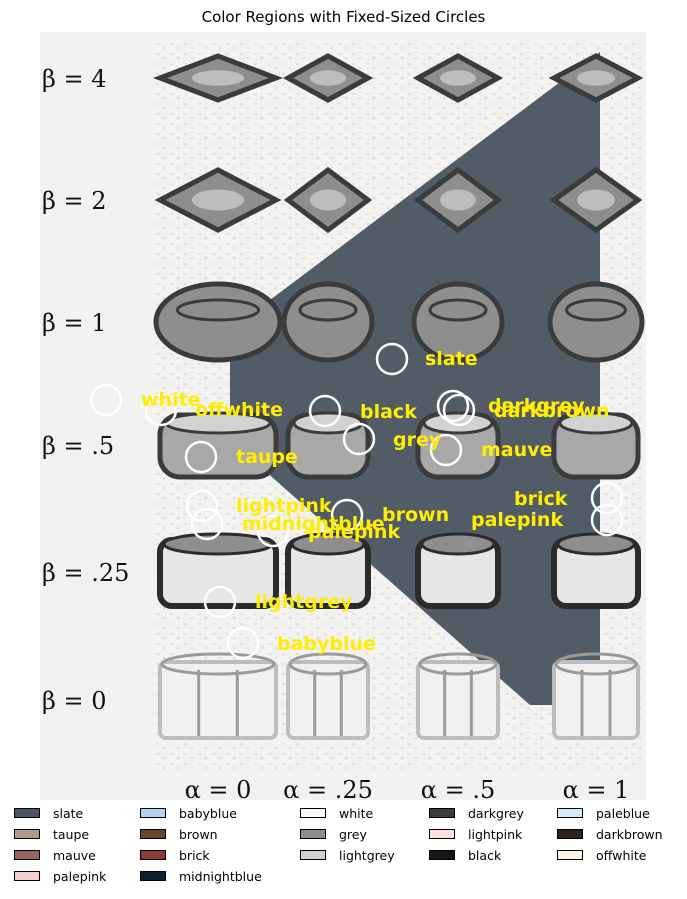  I want to click on beta-label: β = 1, so click(74, 323).